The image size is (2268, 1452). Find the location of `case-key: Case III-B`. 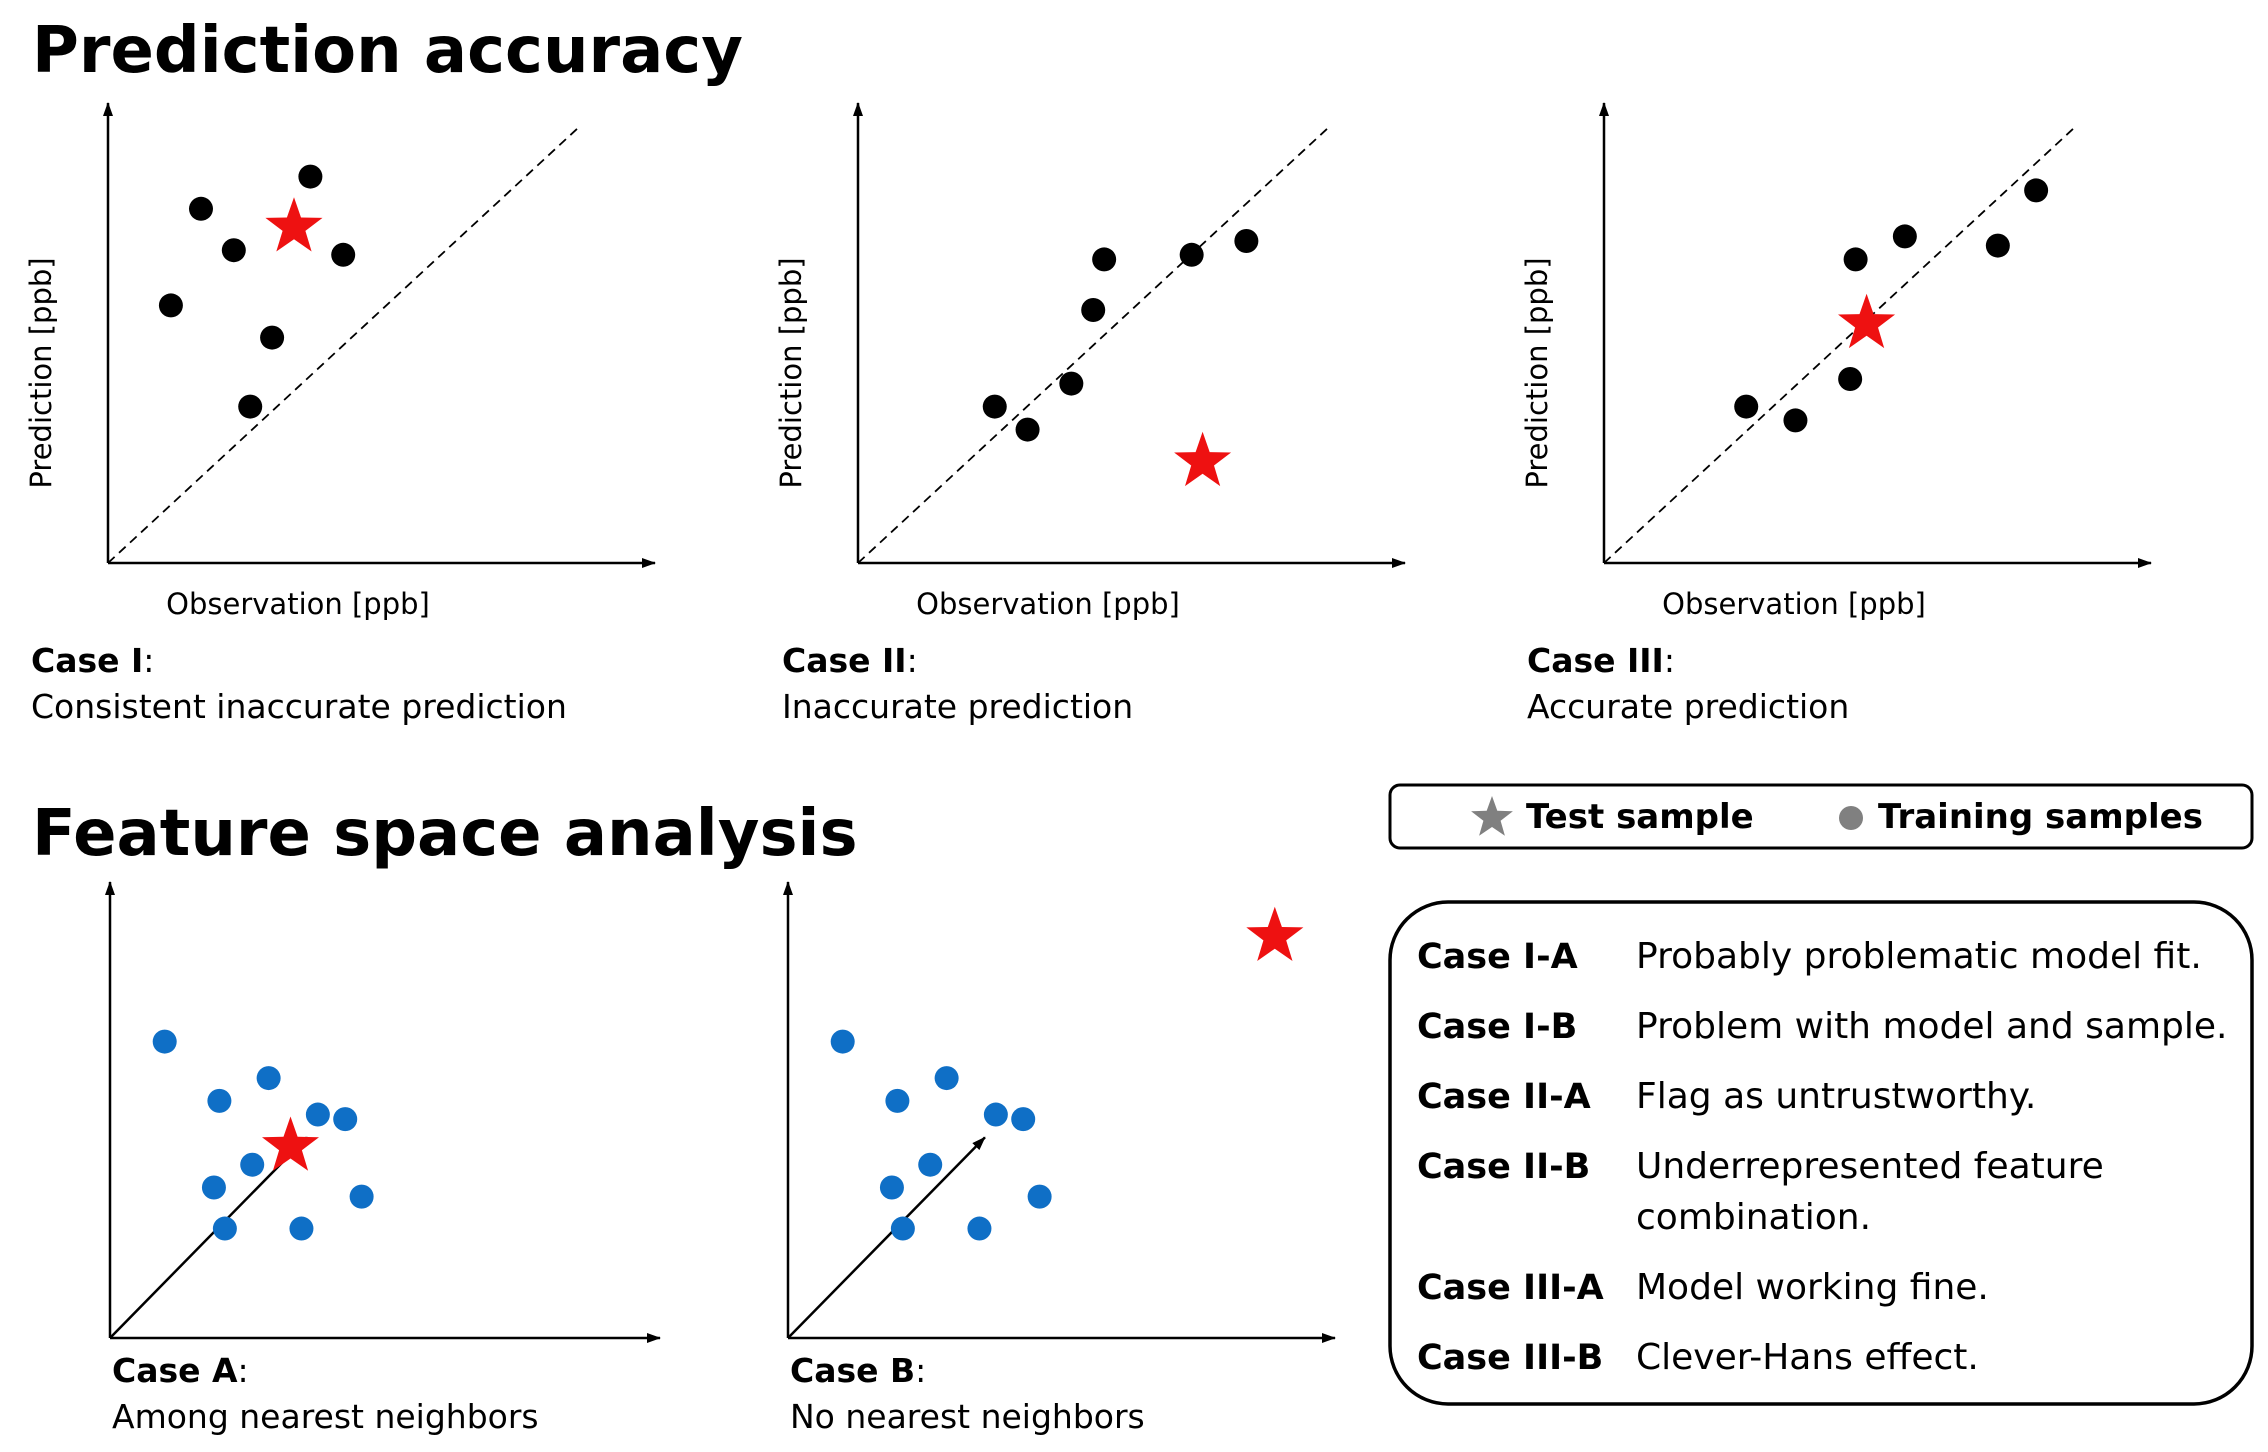

case-key: Case III-B is located at coordinates (1510, 1358).